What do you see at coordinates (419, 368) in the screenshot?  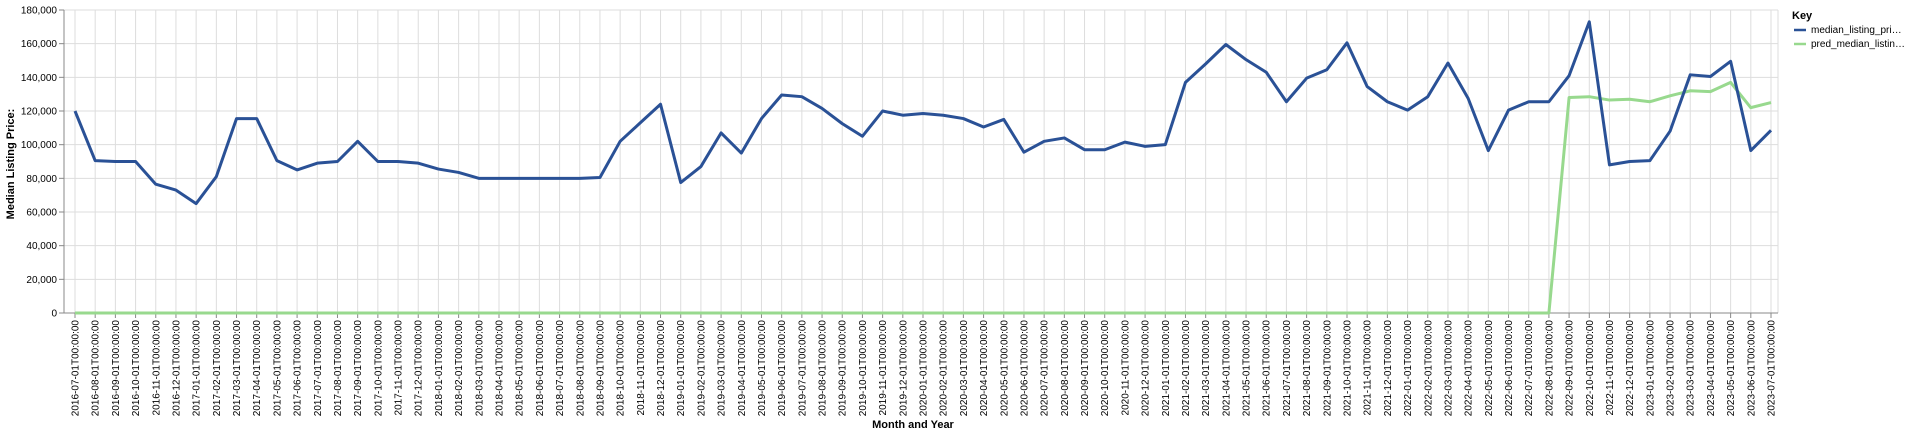 I see `x-tick-label: 2017-12-01T00:00:00` at bounding box center [419, 368].